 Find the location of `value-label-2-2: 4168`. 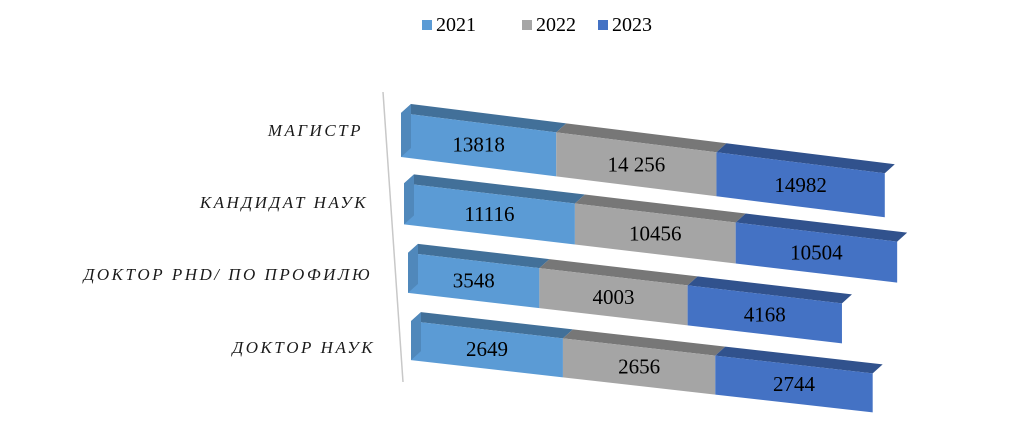

value-label-2-2: 4168 is located at coordinates (765, 314).